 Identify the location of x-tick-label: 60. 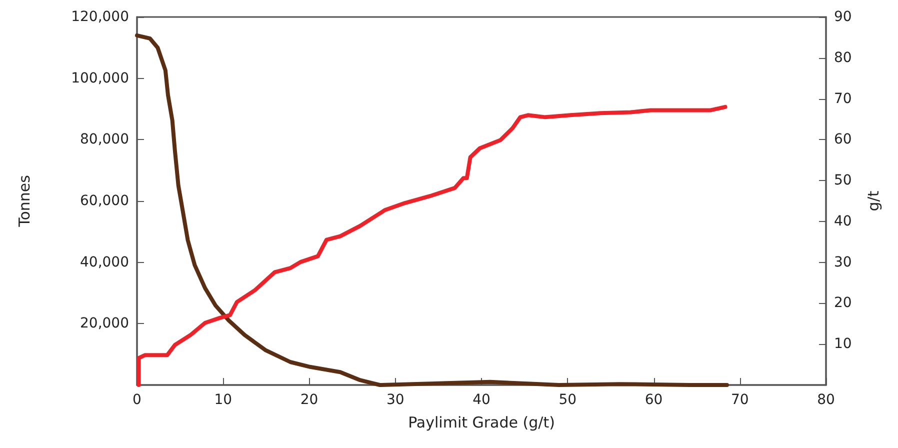
(653, 400).